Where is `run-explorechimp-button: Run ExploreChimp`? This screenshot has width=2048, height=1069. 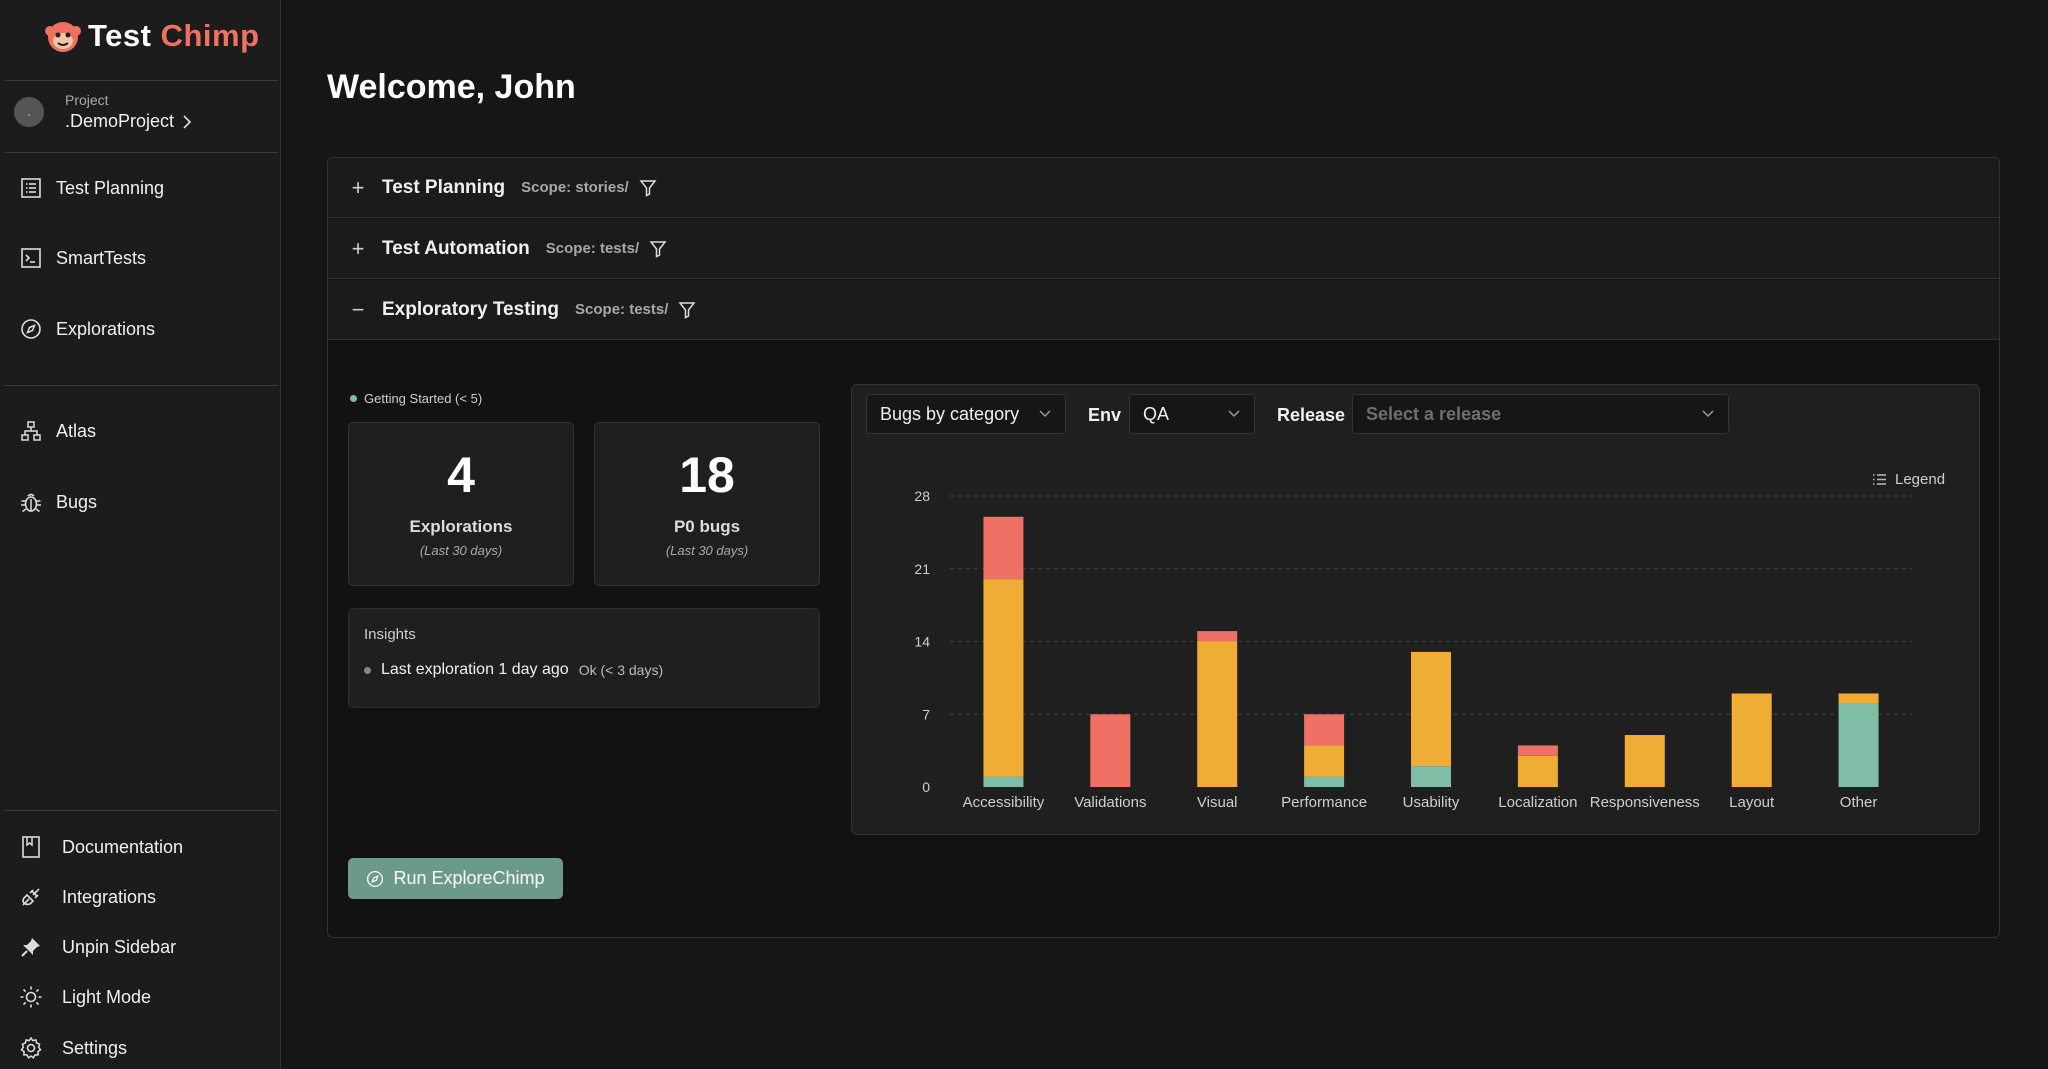
run-explorechimp-button: Run ExploreChimp is located at coordinates (455, 878).